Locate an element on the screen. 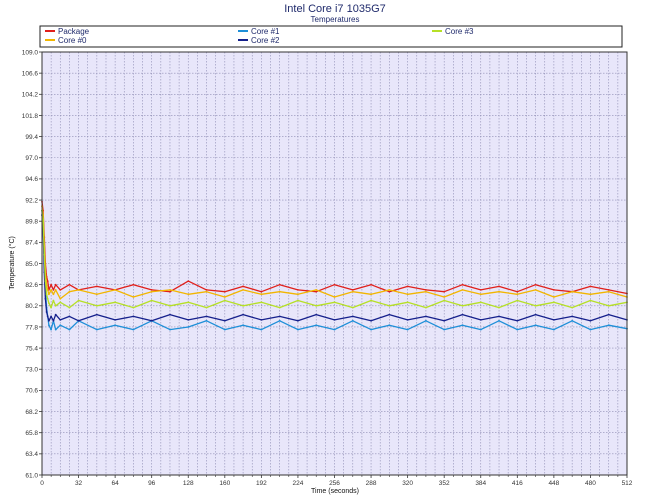  y-tick-label: 80.2 is located at coordinates (31, 306).